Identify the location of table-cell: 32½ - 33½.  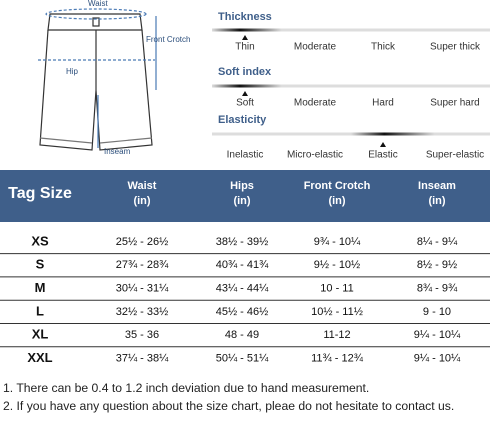
(142, 312).